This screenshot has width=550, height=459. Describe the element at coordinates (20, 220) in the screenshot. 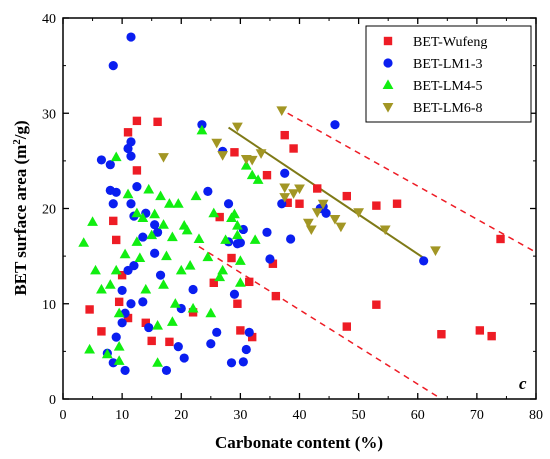

I see `y-axis-title-main: BET surface area (m` at that location.